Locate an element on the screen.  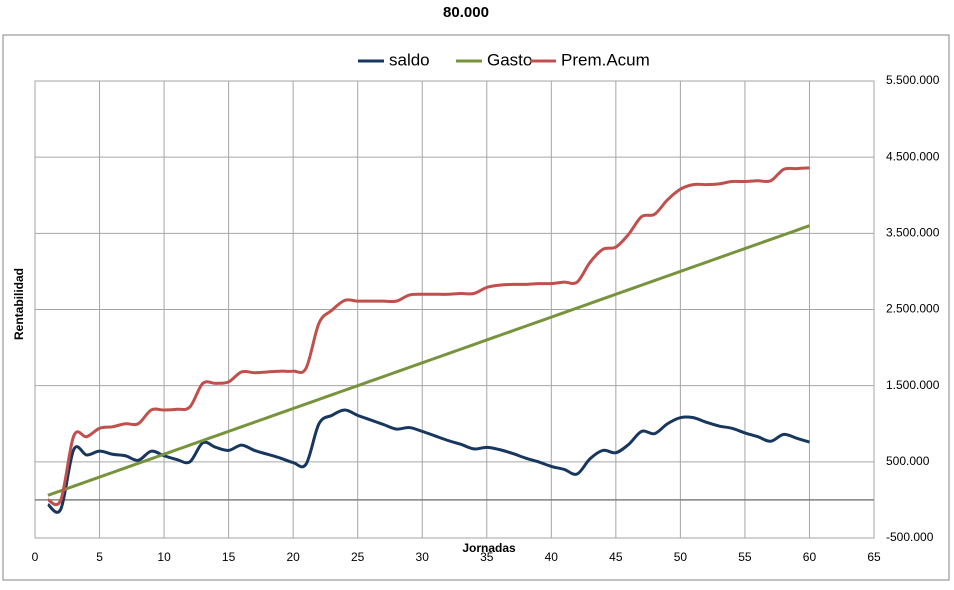
y-tick-label: -500.000 is located at coordinates (910, 537).